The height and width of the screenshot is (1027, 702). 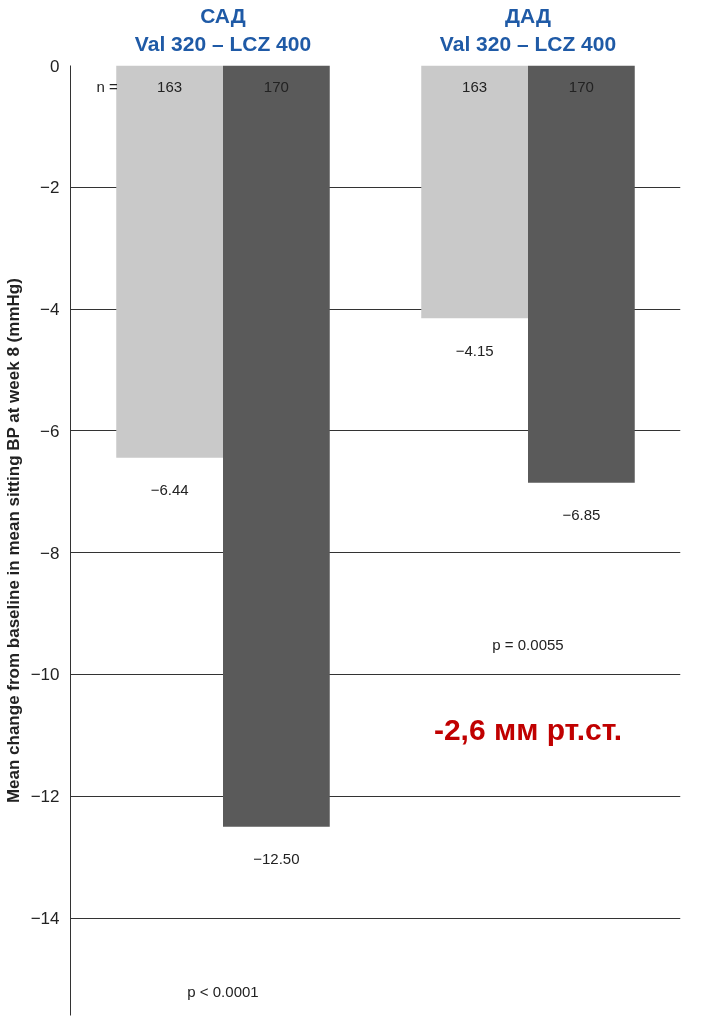 What do you see at coordinates (528, 729) in the screenshot?
I see `annotation: -2,6 мм рт.ст.` at bounding box center [528, 729].